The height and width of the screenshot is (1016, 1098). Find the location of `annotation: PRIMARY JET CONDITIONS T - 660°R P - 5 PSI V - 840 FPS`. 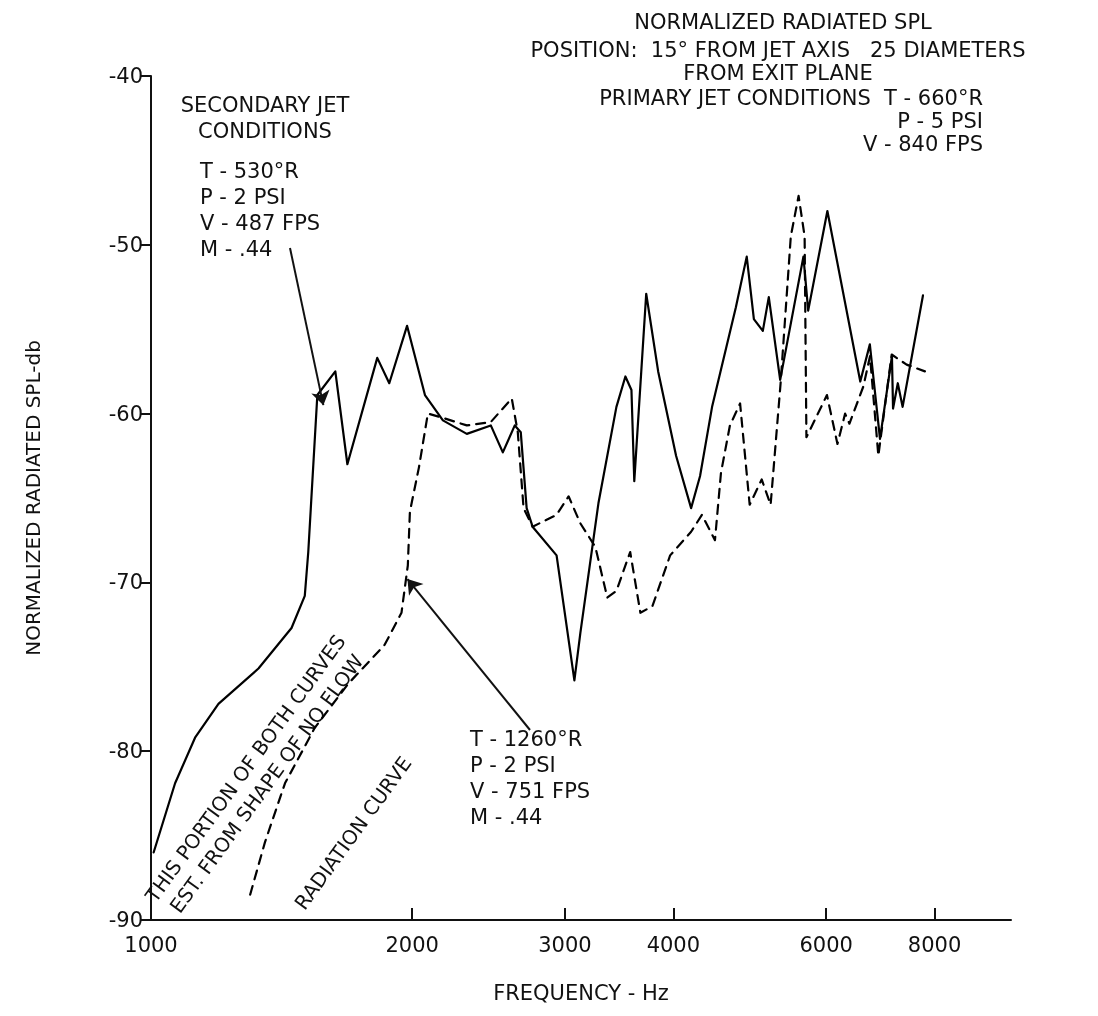

annotation: PRIMARY JET CONDITIONS T - 660°R P - 5 PSI V - 840 FPS is located at coordinates (791, 120).